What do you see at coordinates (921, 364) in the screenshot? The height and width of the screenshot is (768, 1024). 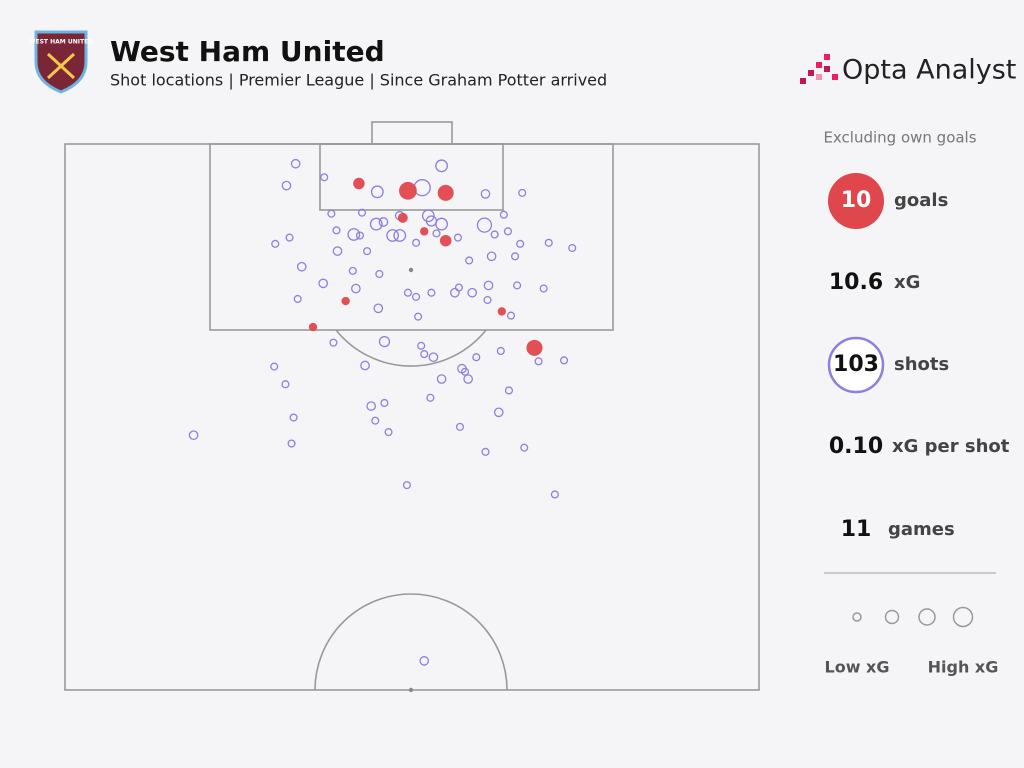 I see `stat-label: shots` at bounding box center [921, 364].